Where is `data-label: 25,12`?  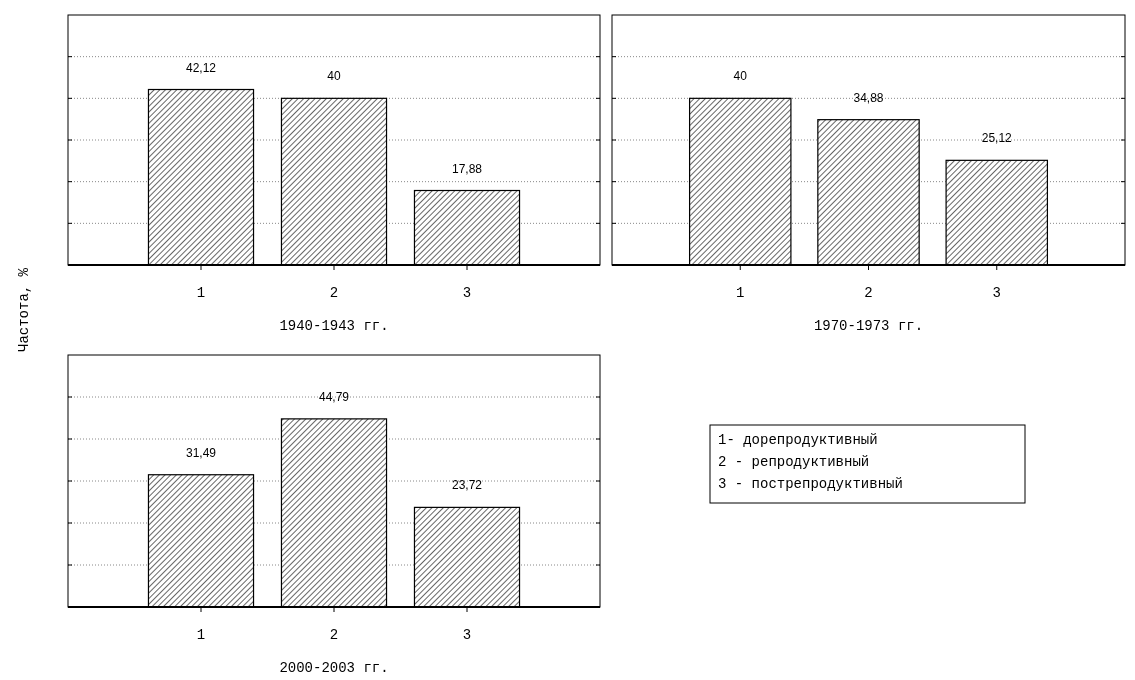 data-label: 25,12 is located at coordinates (997, 138).